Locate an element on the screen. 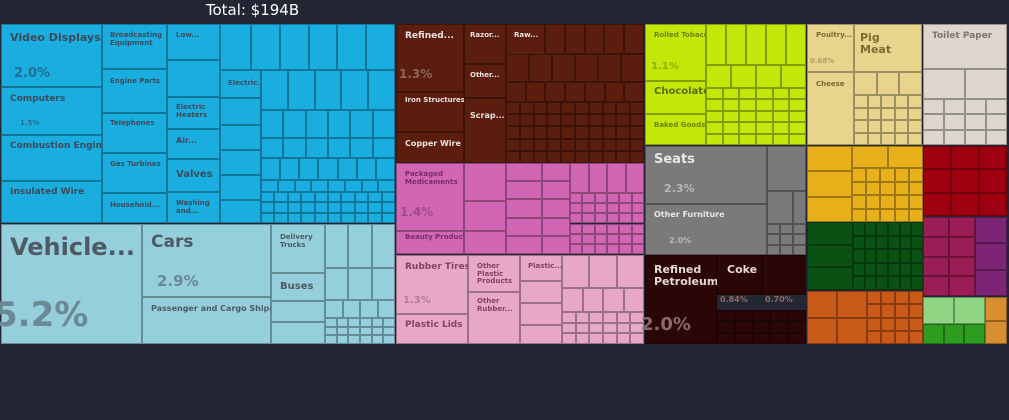 This screenshot has height=420, width=1009. label-engine-parts: Engine Parts is located at coordinates (135, 81).